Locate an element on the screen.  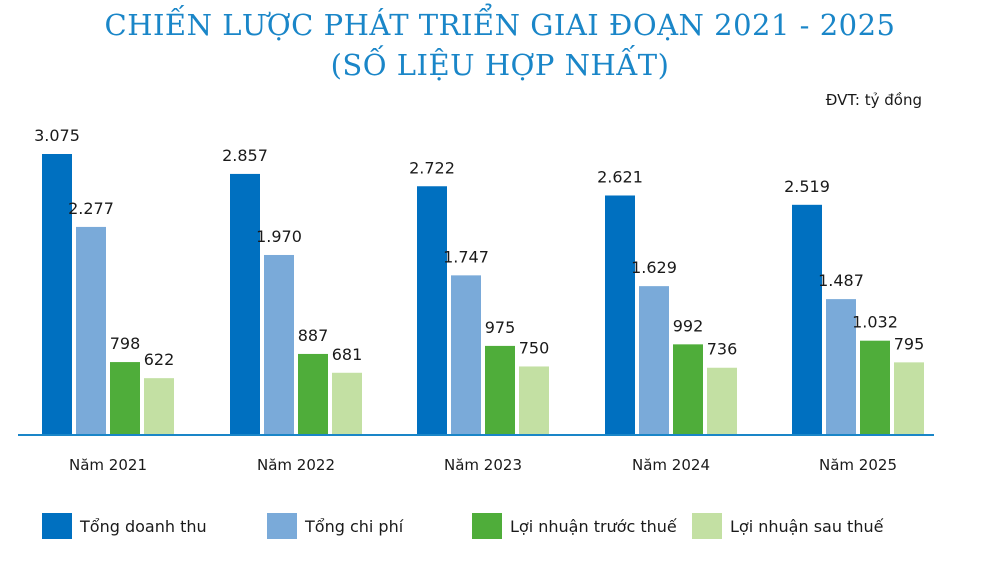
value-label-3-3: 975 is located at coordinates (500, 327).